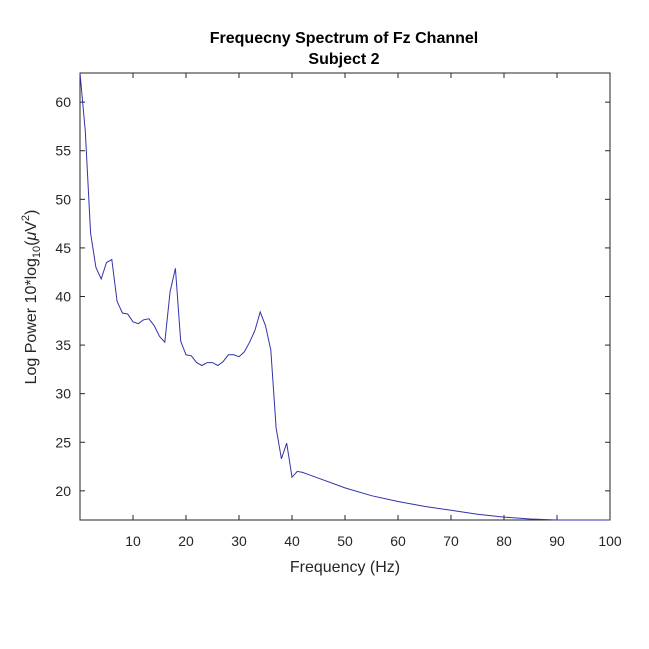 This screenshot has height=649, width=649. What do you see at coordinates (63, 394) in the screenshot?
I see `y-tick-label: 30` at bounding box center [63, 394].